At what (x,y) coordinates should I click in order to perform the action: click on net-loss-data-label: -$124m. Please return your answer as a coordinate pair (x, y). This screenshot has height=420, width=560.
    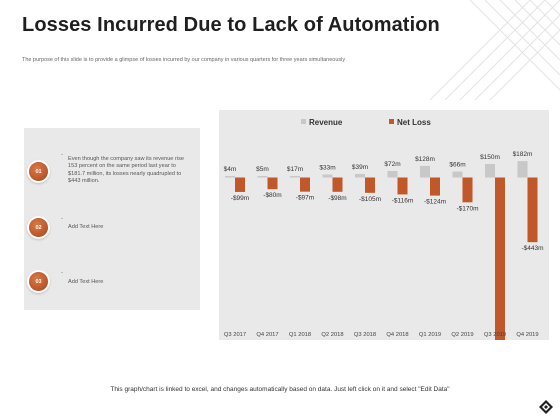
    Looking at the image, I should click on (435, 202).